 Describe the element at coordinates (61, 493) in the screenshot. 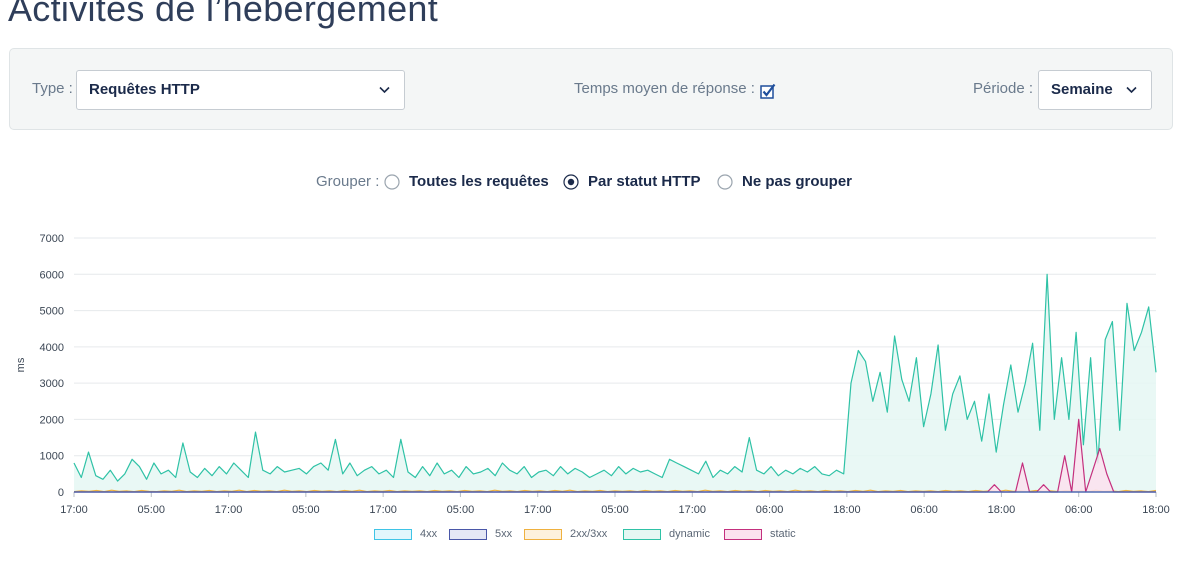

I see `y-tick-label: 0` at that location.